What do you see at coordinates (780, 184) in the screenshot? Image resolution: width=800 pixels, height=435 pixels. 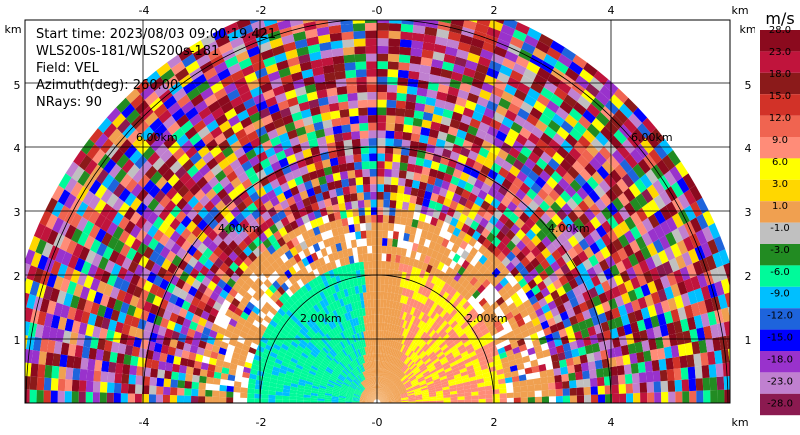 I see `colorbar-tick-label: 3.0` at bounding box center [780, 184].